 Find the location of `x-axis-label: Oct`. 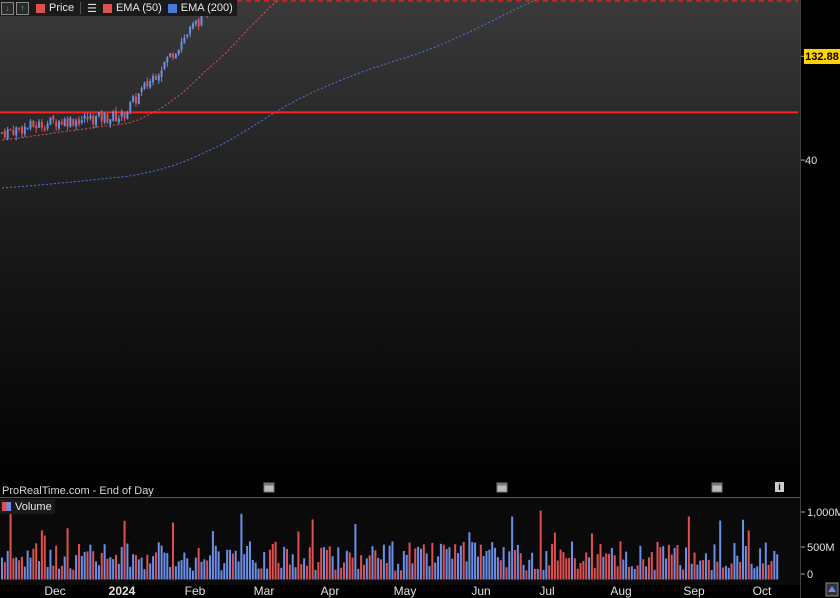

x-axis-label: Oct is located at coordinates (762, 591).